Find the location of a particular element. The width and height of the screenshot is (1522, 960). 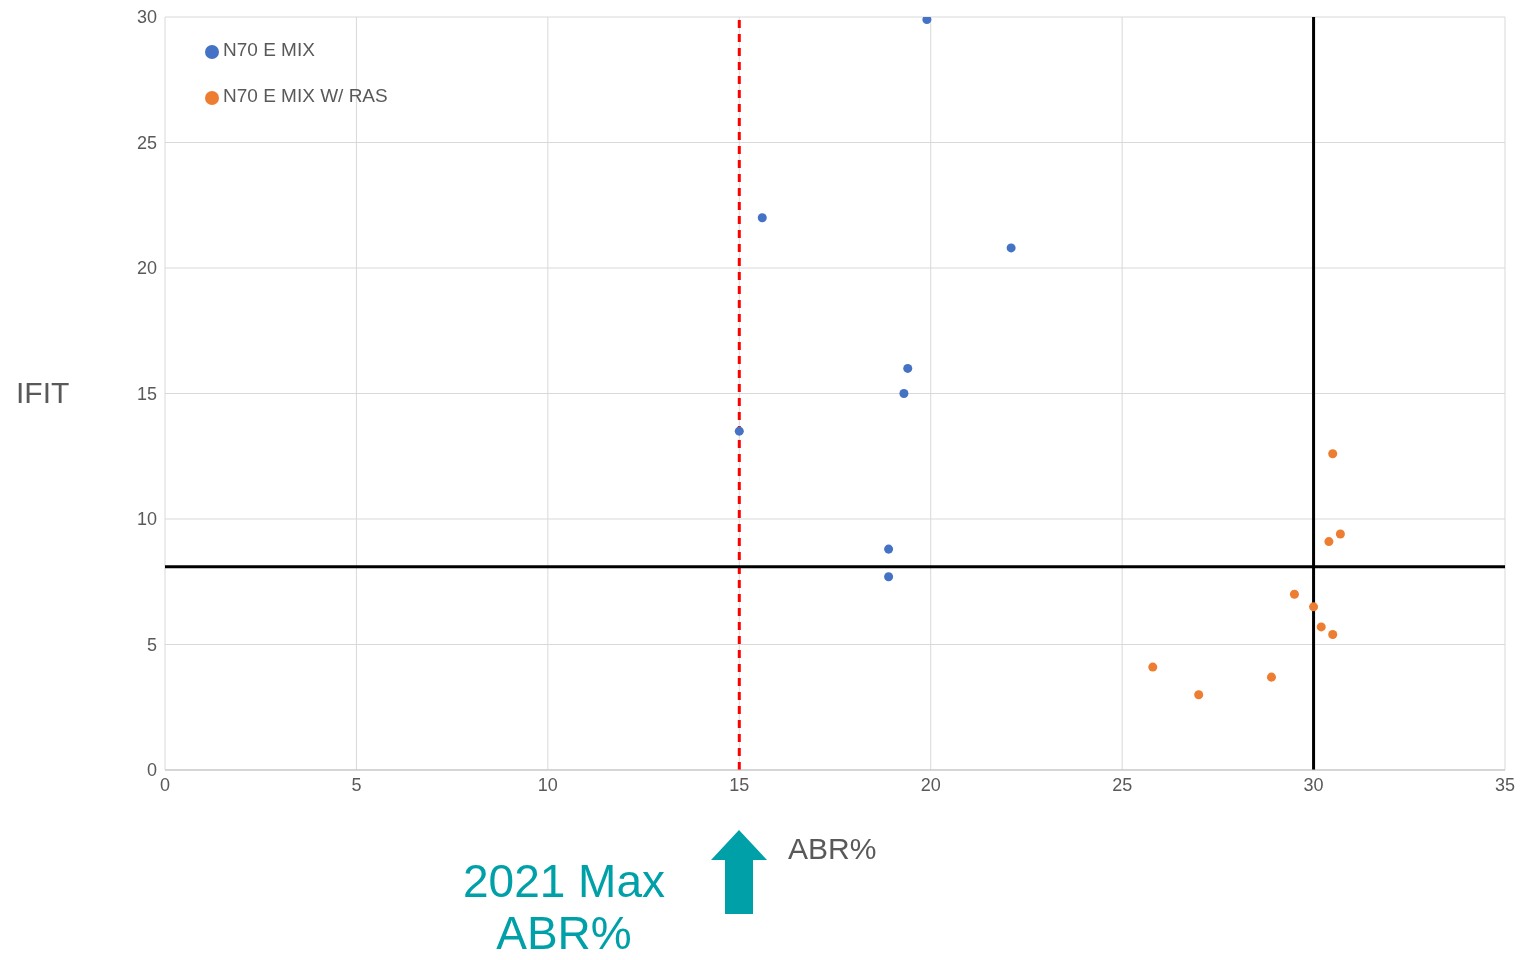

legend-label: N70 E MIX is located at coordinates (269, 49).